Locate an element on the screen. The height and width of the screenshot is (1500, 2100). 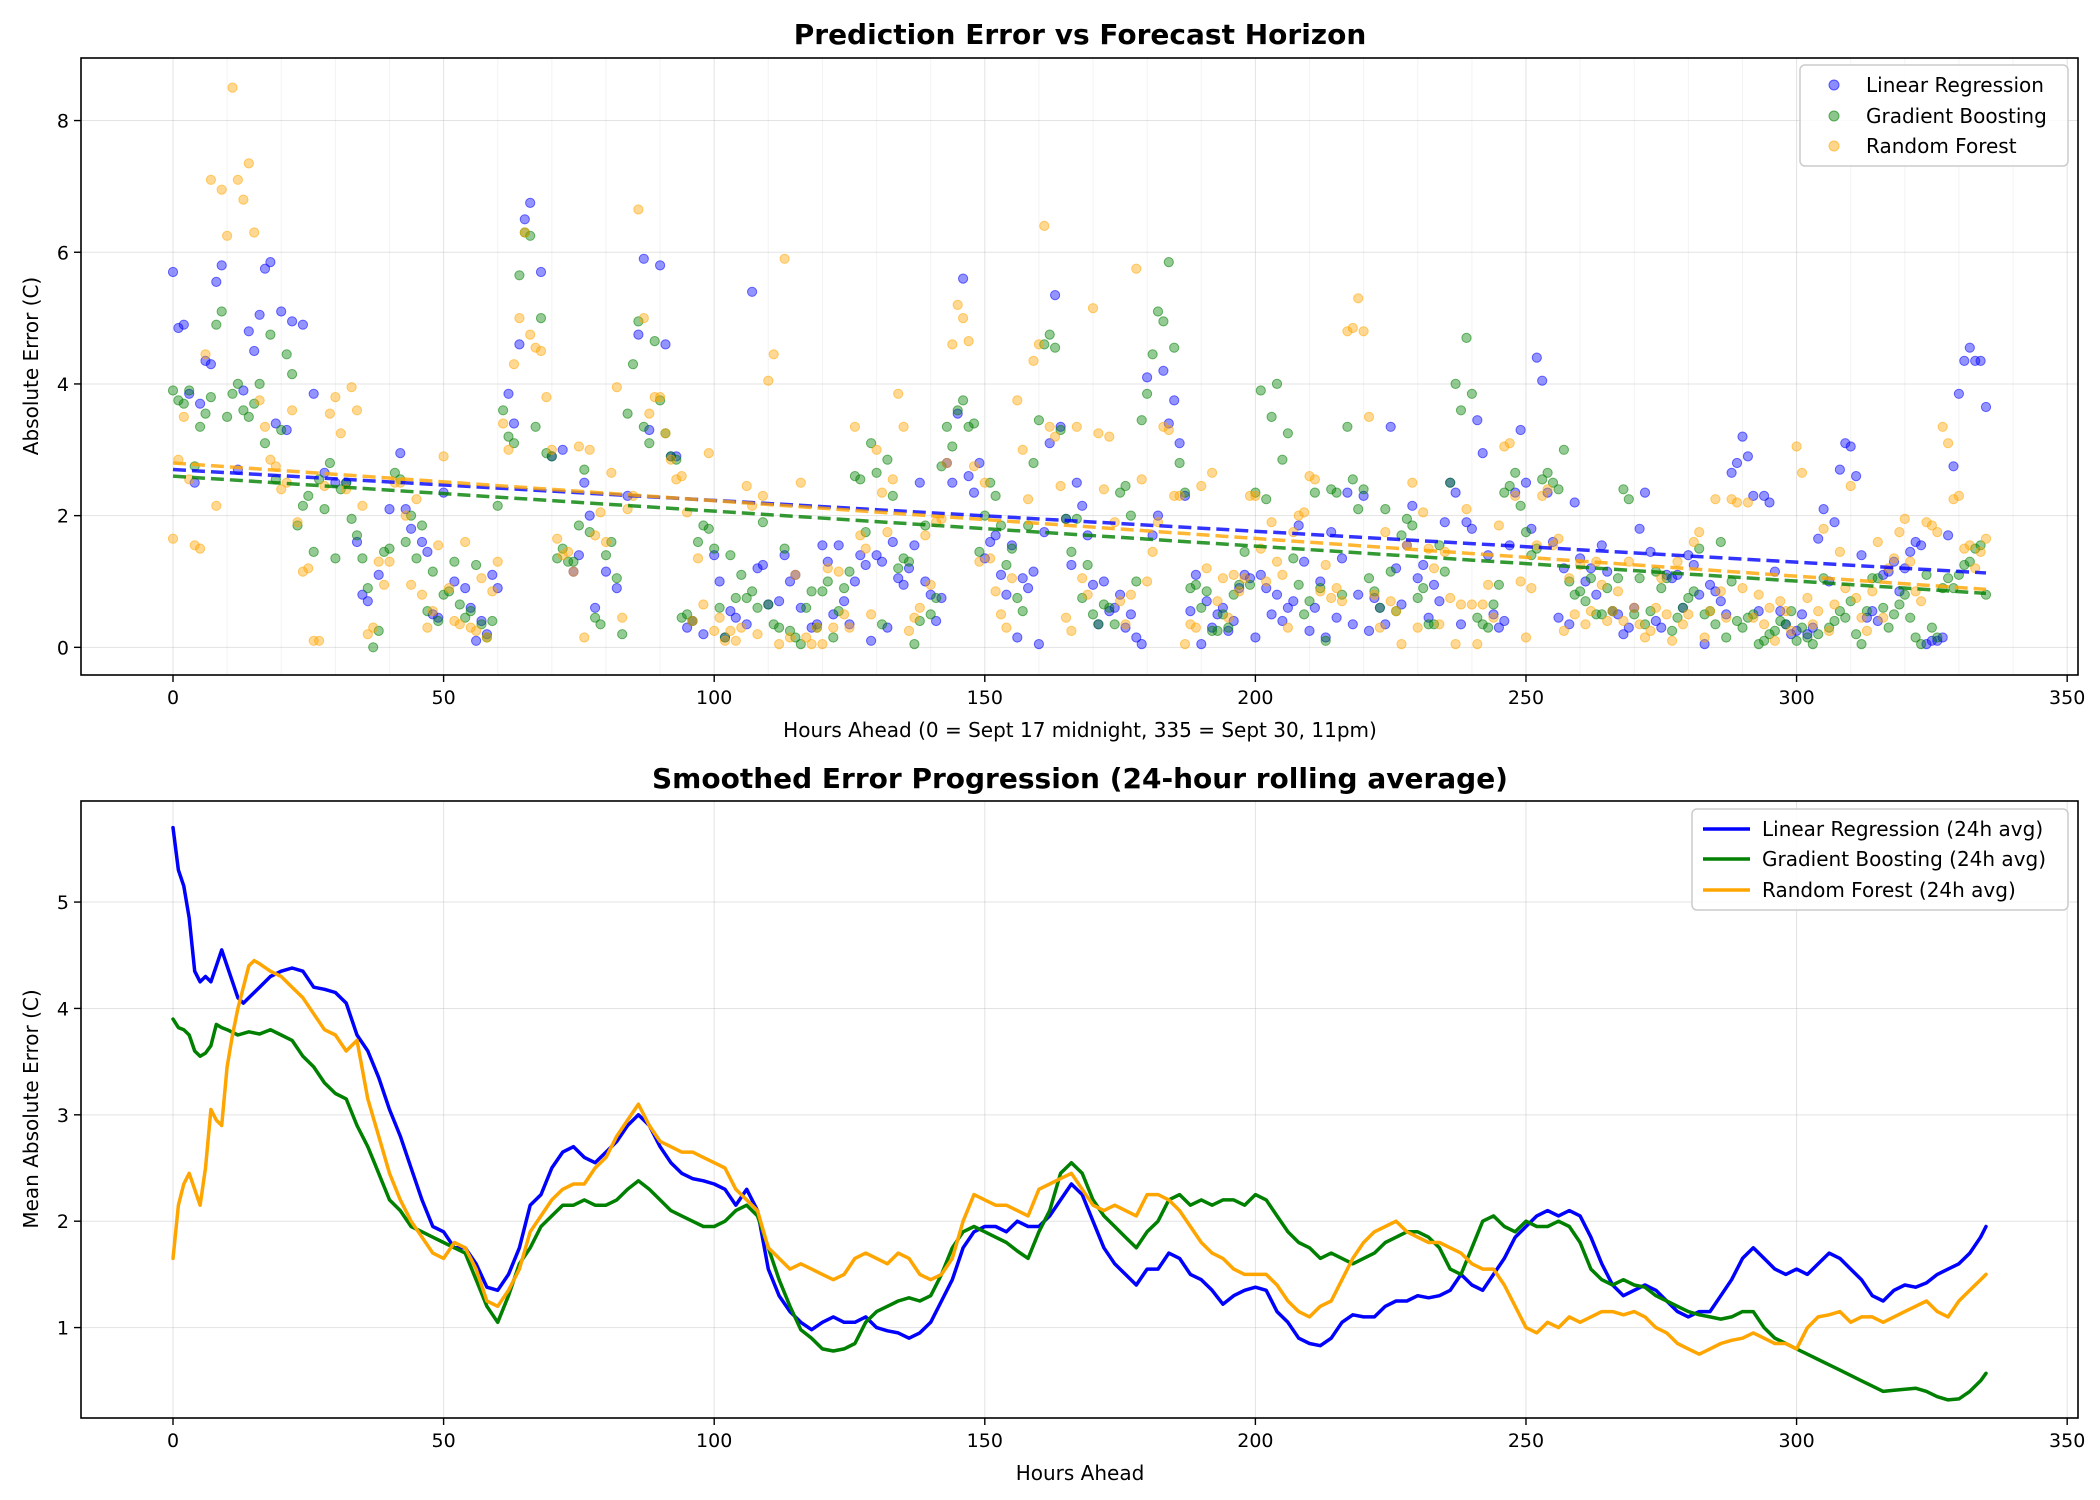
x-tick-label: 150 is located at coordinates (985, 1441).